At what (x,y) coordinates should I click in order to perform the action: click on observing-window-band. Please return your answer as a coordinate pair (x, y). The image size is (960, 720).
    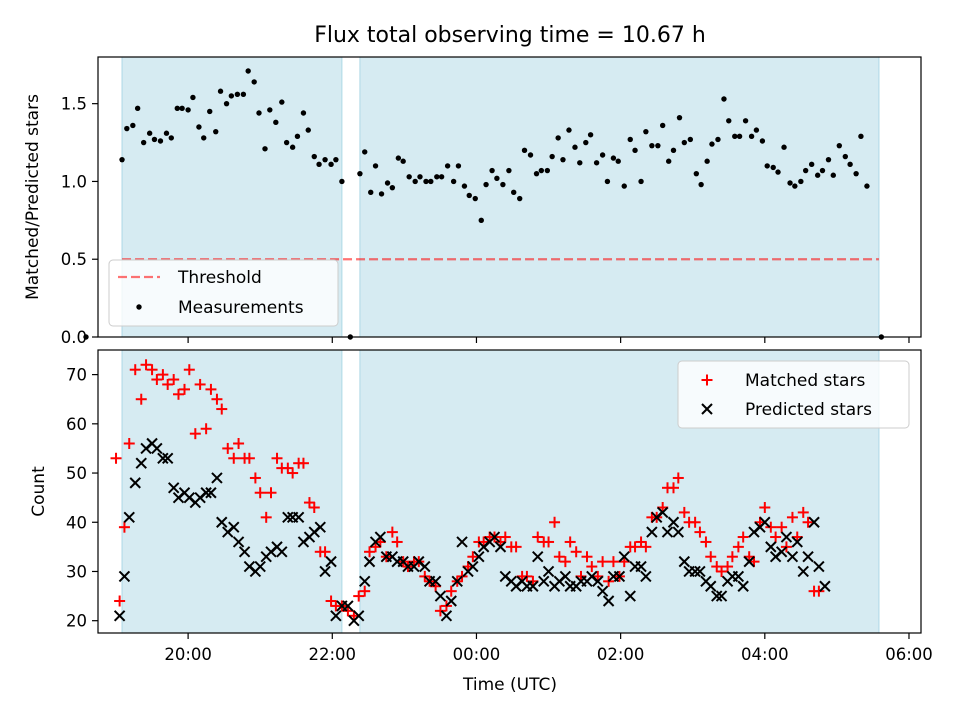
    Looking at the image, I should click on (232, 491).